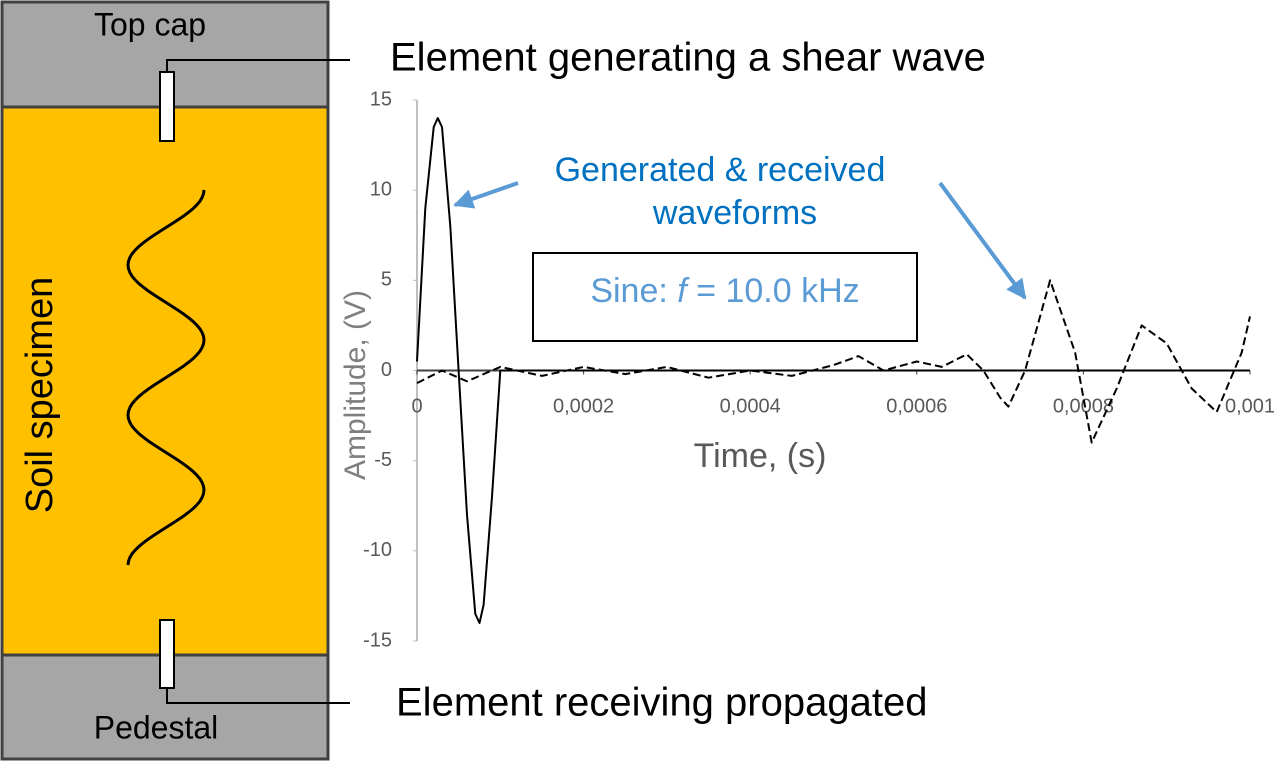 The image size is (1280, 761). Describe the element at coordinates (773, 291) in the screenshot. I see `info-suffix: = 10.0 kHz` at that location.